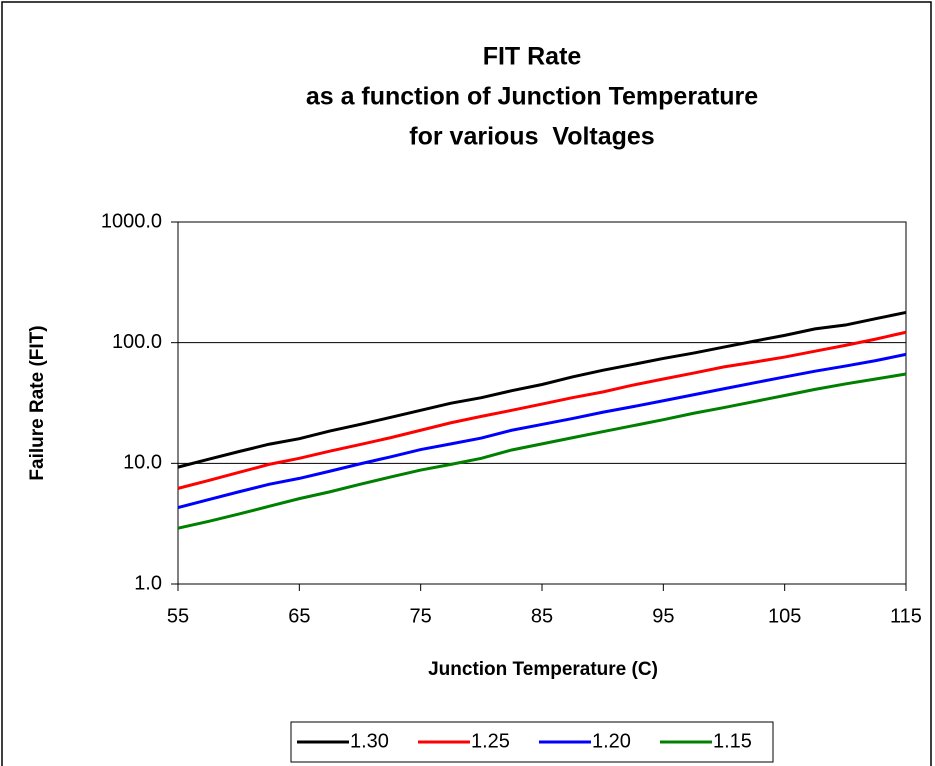 This screenshot has width=935, height=766. What do you see at coordinates (542, 616) in the screenshot?
I see `x-tick-label: 85` at bounding box center [542, 616].